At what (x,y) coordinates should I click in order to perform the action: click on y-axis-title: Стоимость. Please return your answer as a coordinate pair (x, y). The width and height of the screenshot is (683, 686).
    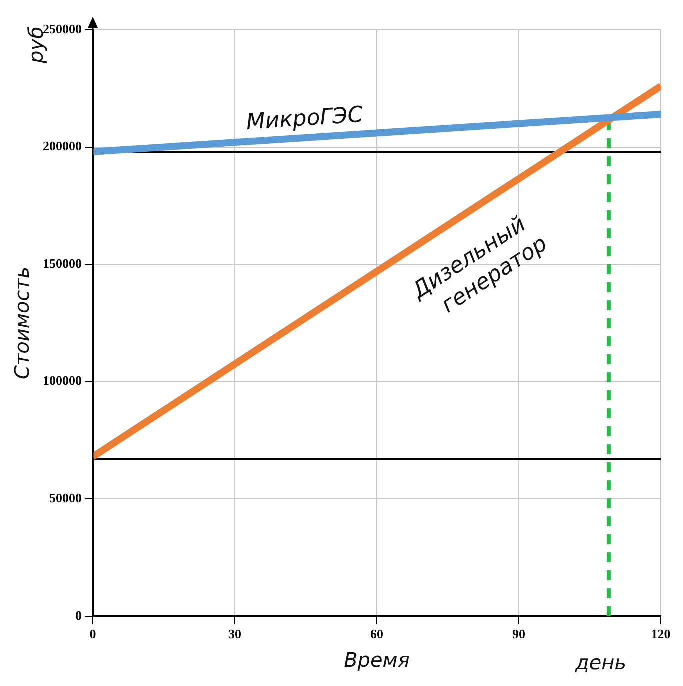
    Looking at the image, I should click on (22, 323).